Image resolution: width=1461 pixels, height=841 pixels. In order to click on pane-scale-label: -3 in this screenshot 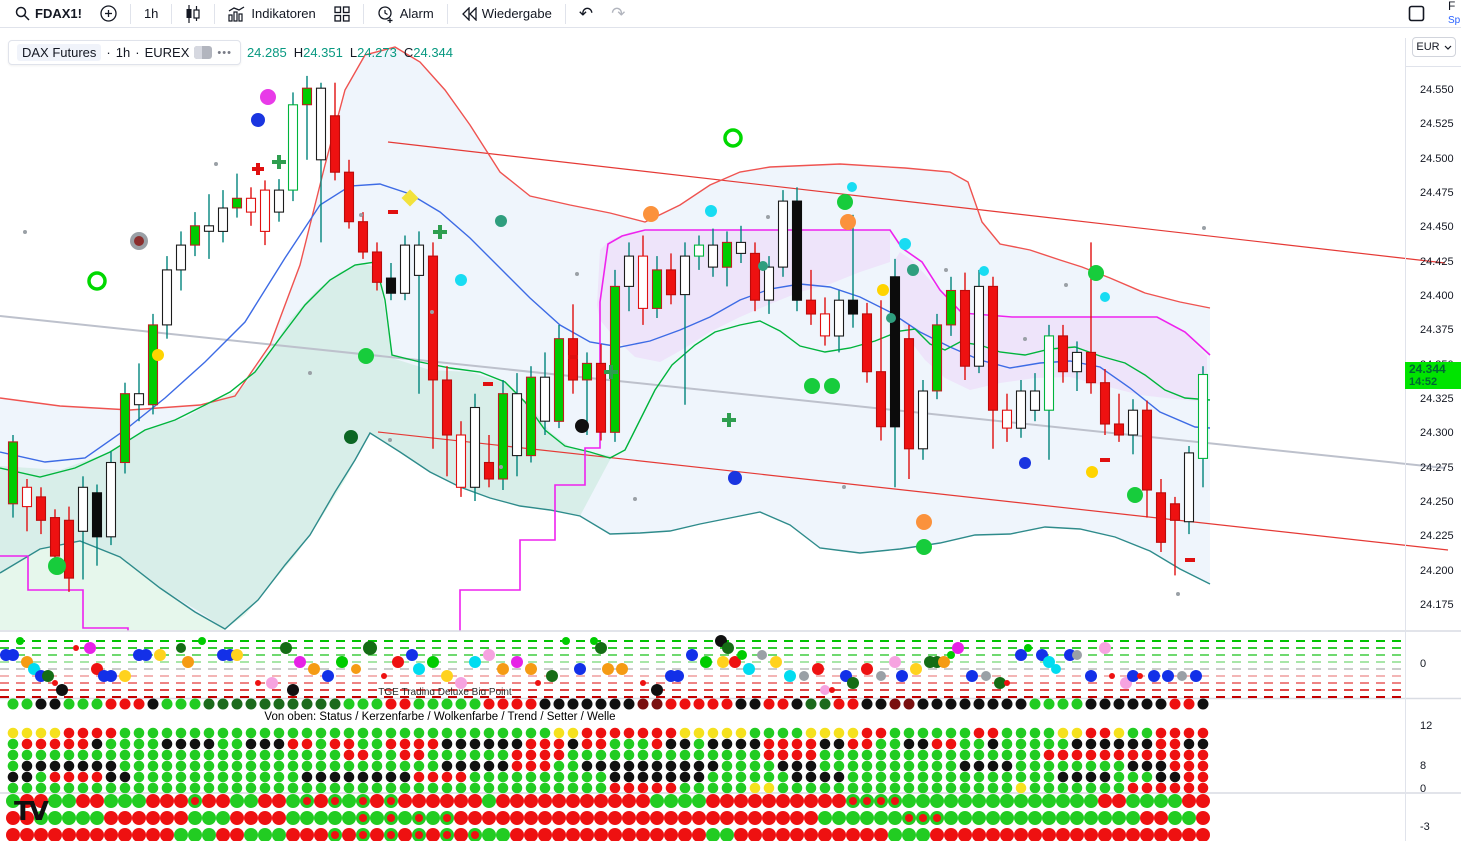, I will do `click(1425, 827)`.